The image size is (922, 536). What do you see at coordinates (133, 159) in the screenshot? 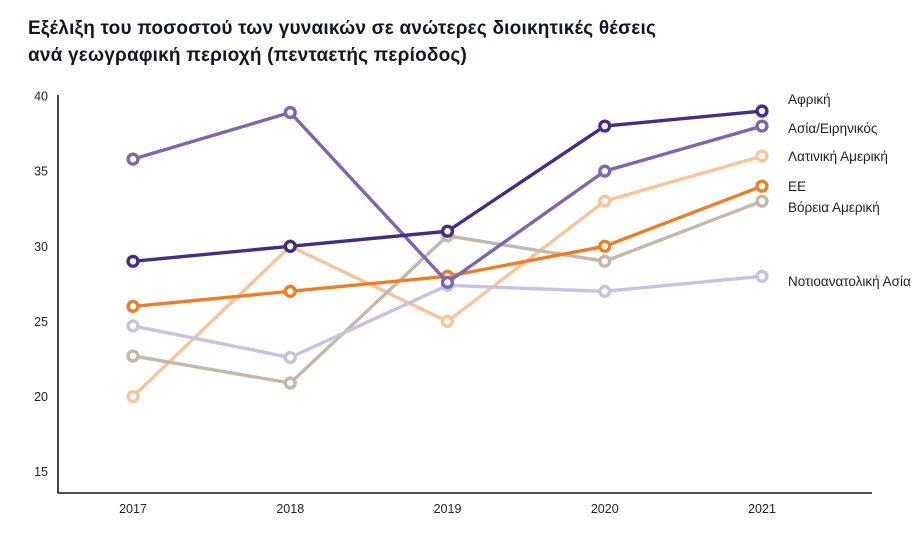
I see `data-point-asia-pacific-2017` at bounding box center [133, 159].